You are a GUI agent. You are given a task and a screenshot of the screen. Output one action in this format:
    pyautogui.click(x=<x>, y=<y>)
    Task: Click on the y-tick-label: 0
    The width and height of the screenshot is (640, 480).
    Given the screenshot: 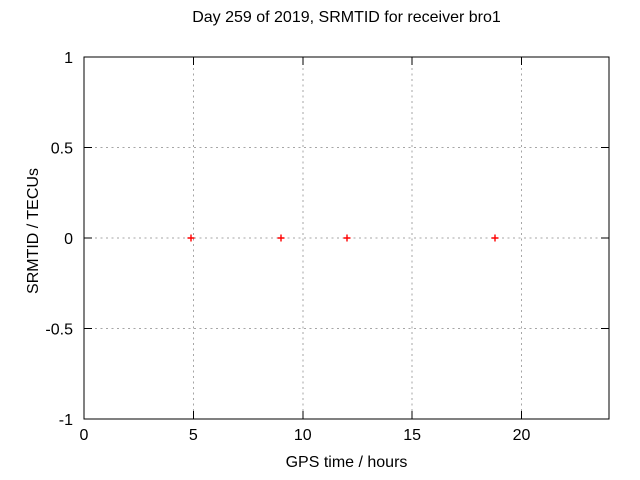 What is the action you would take?
    pyautogui.click(x=68, y=239)
    